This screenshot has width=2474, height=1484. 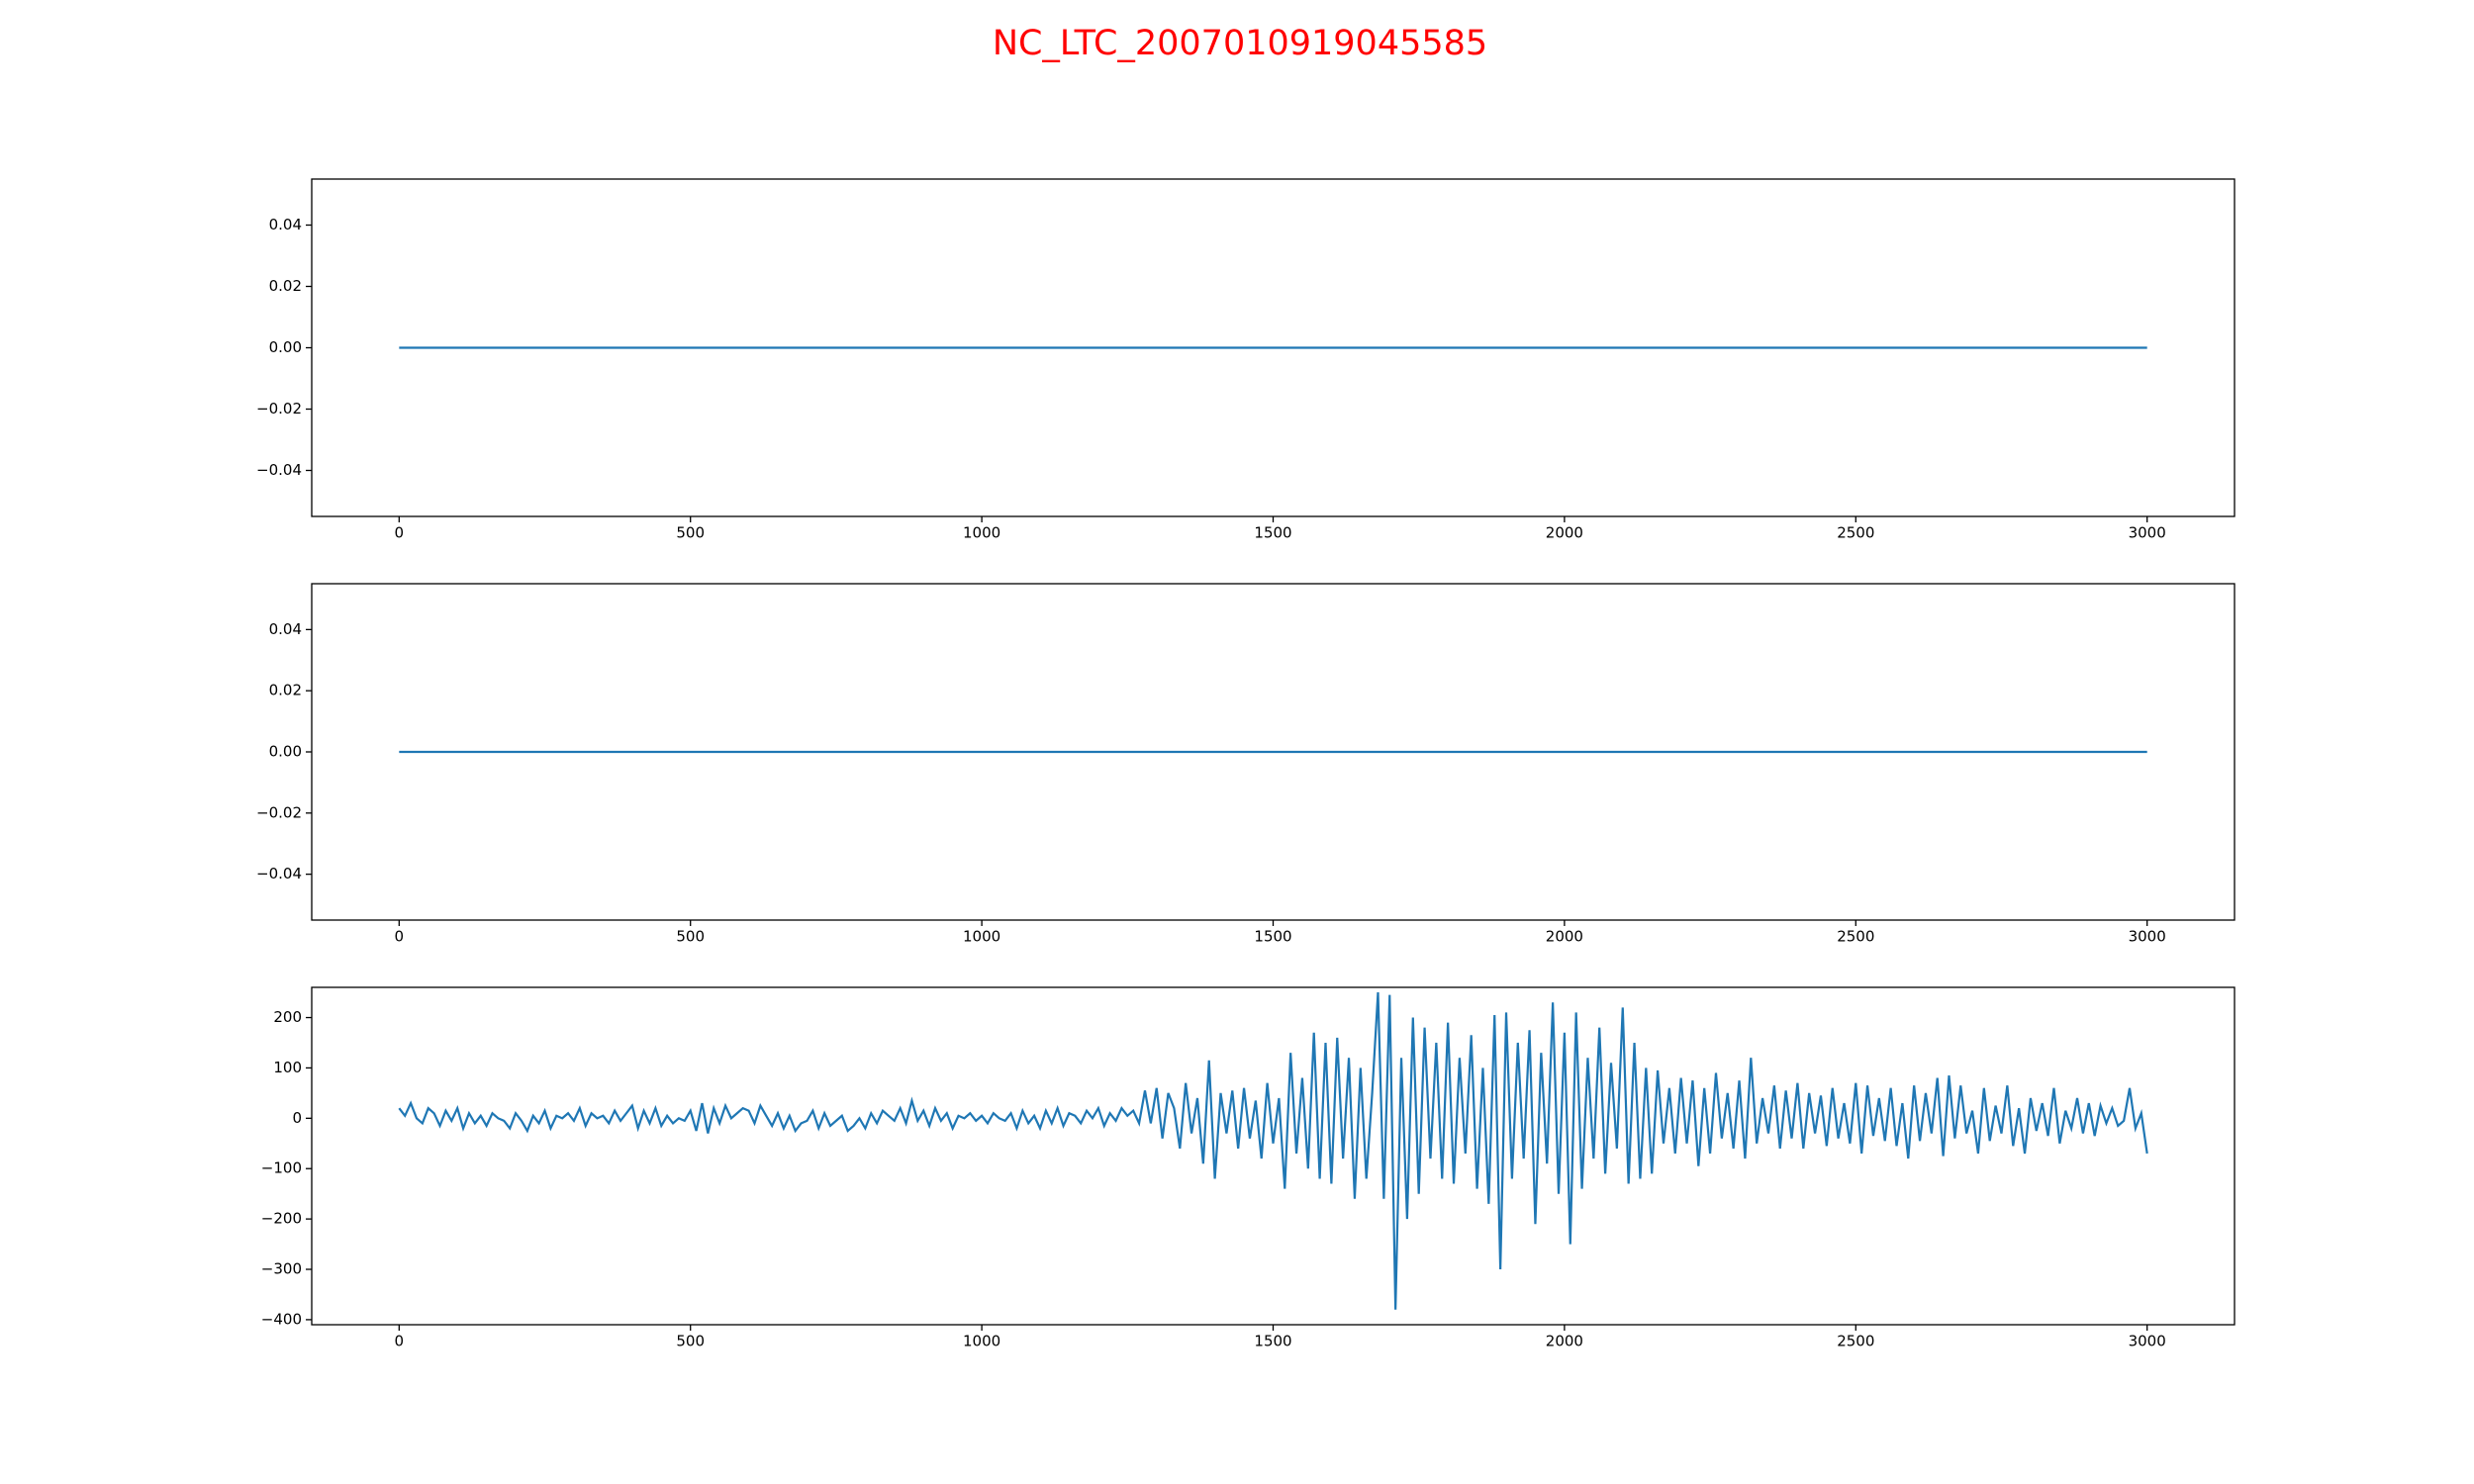 I want to click on y-tick-label: −400, so click(x=282, y=1319).